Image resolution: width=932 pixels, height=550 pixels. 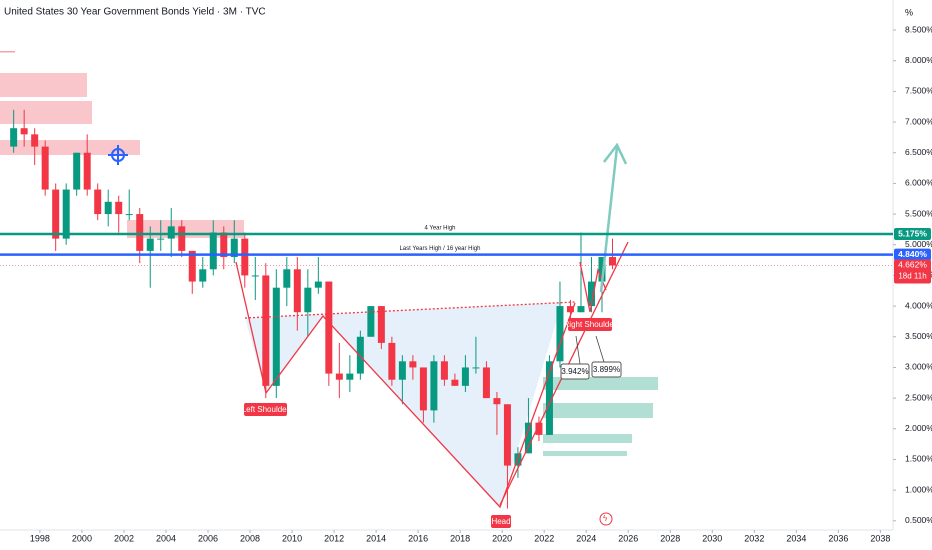 What do you see at coordinates (418, 538) in the screenshot?
I see `x-tick-label: 2016` at bounding box center [418, 538].